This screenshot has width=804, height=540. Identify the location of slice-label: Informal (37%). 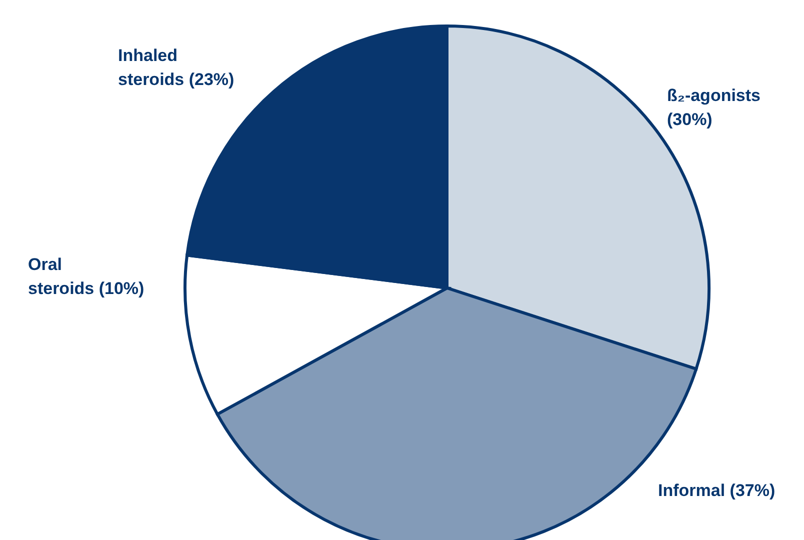
(717, 490).